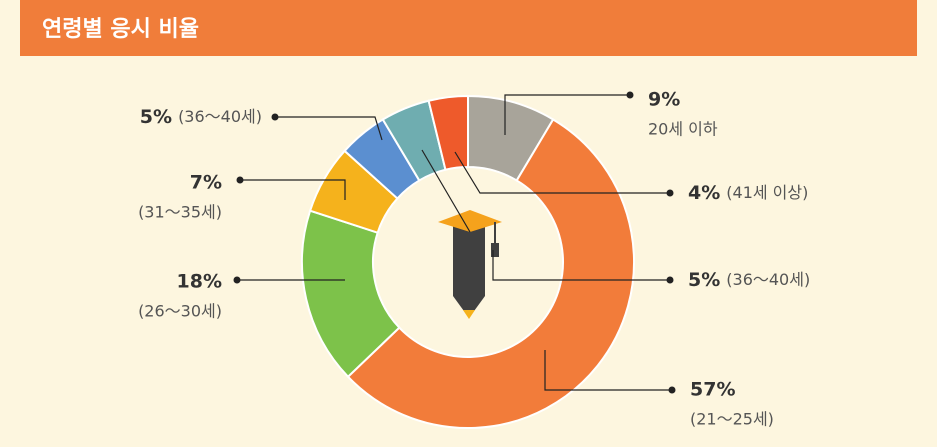  What do you see at coordinates (767, 192) in the screenshot?
I see `category-label: (41세 이상)` at bounding box center [767, 192].